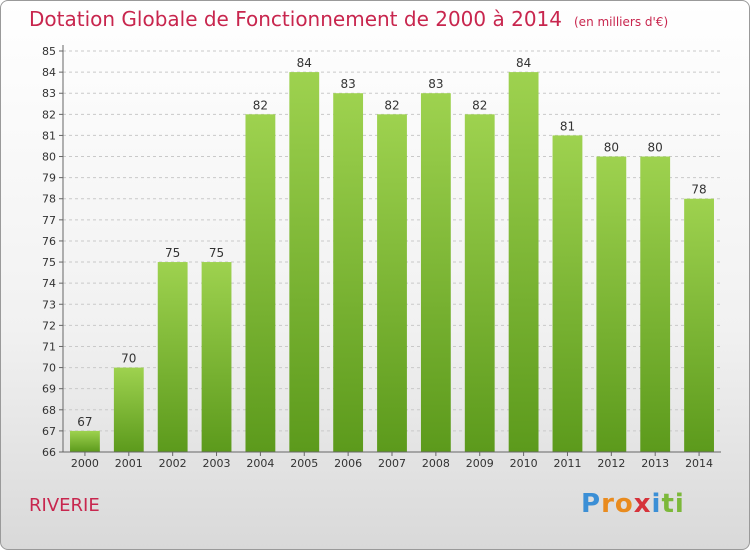  I want to click on bar-2003, so click(216, 357).